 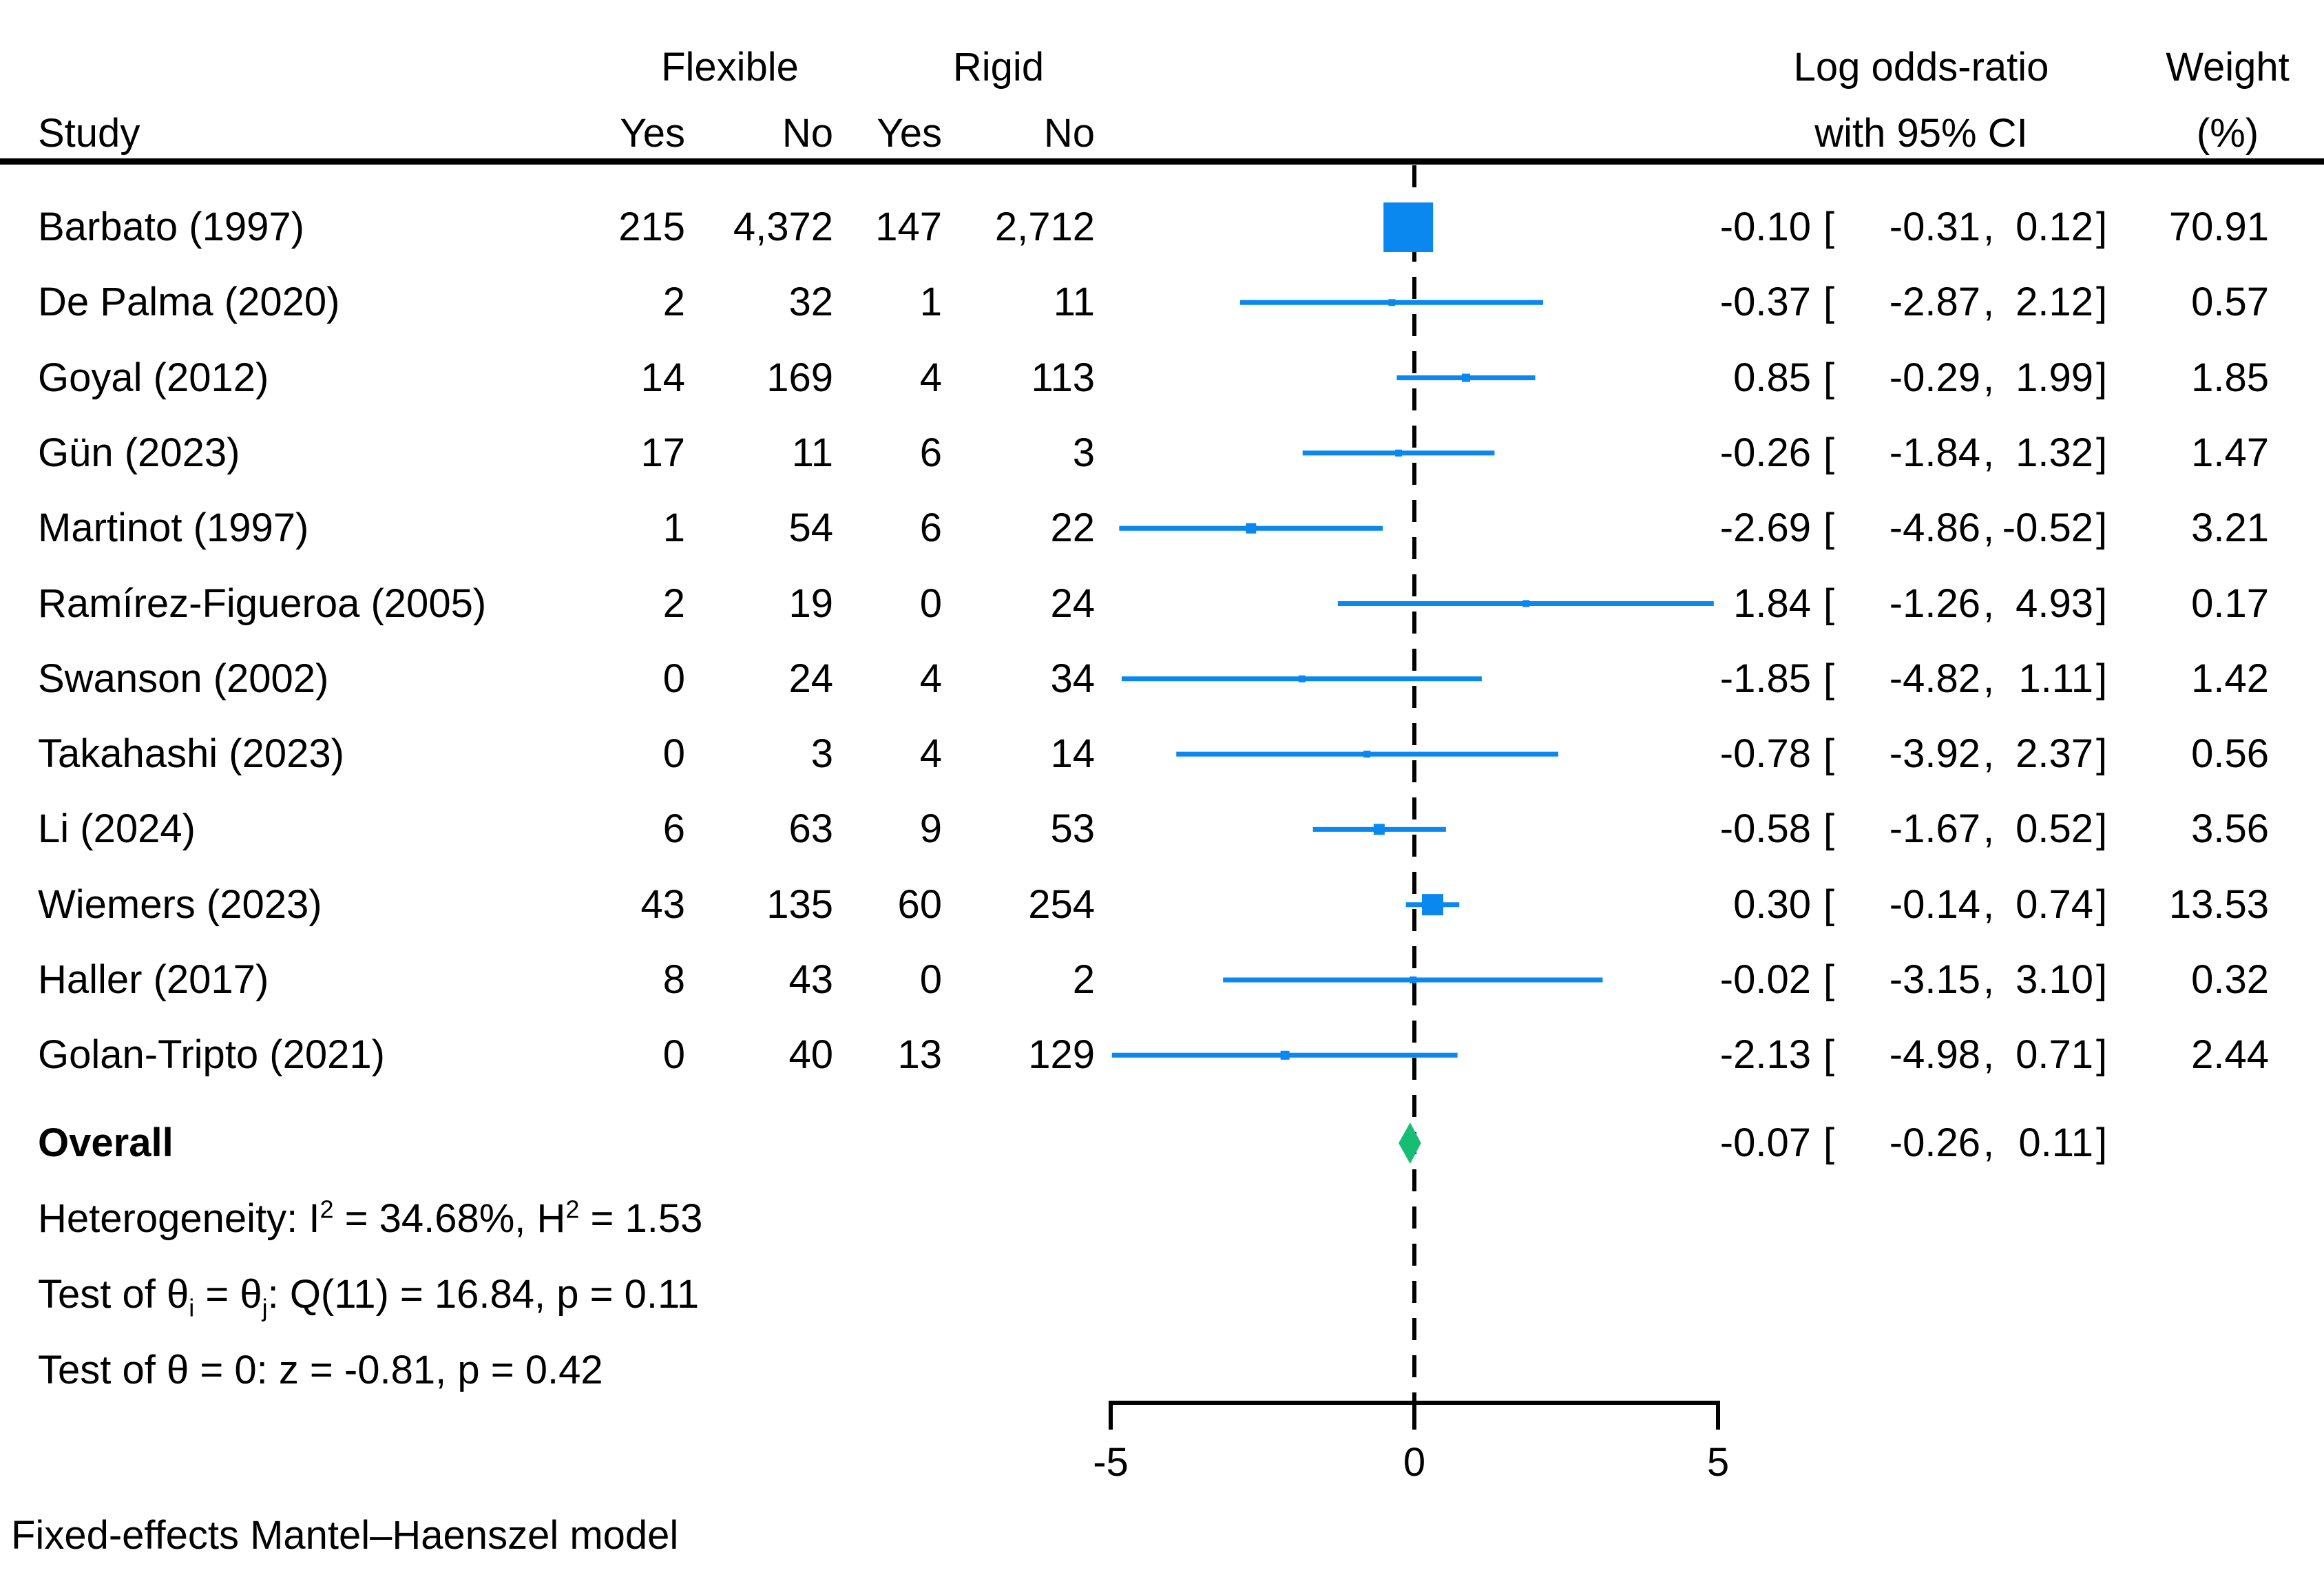 I want to click on overall-diamond, so click(x=1410, y=1143).